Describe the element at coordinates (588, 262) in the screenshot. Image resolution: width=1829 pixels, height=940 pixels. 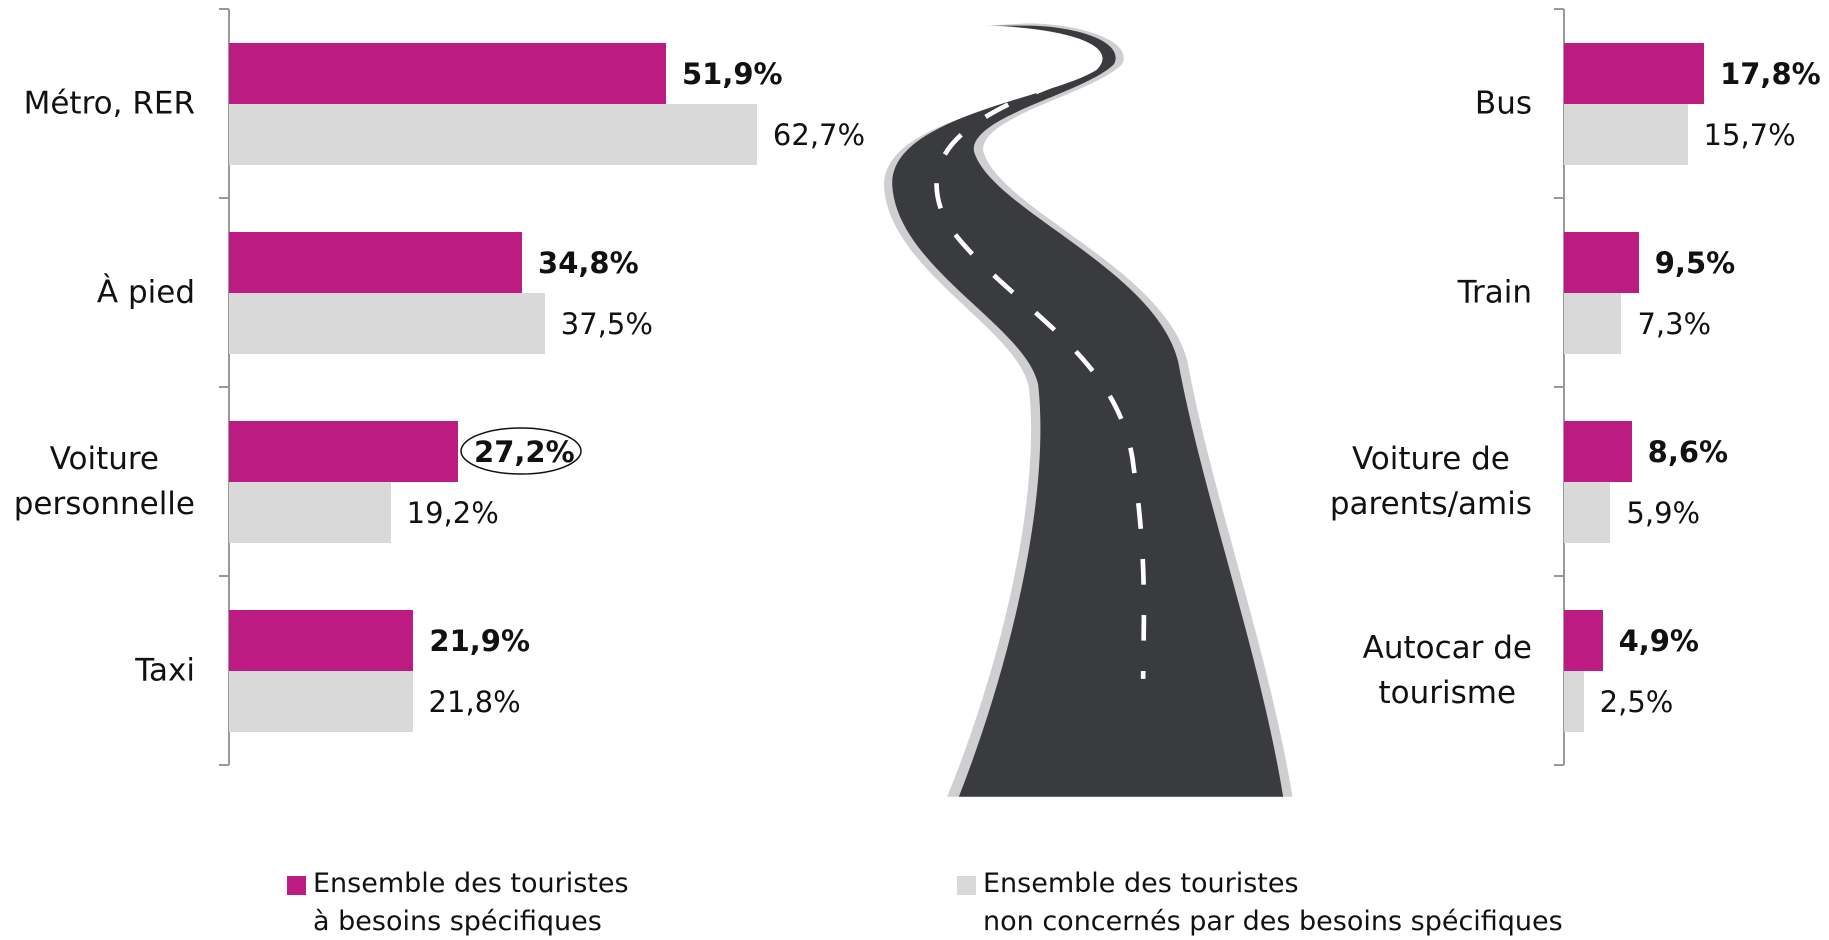
I see `value-label: 34,8%` at that location.